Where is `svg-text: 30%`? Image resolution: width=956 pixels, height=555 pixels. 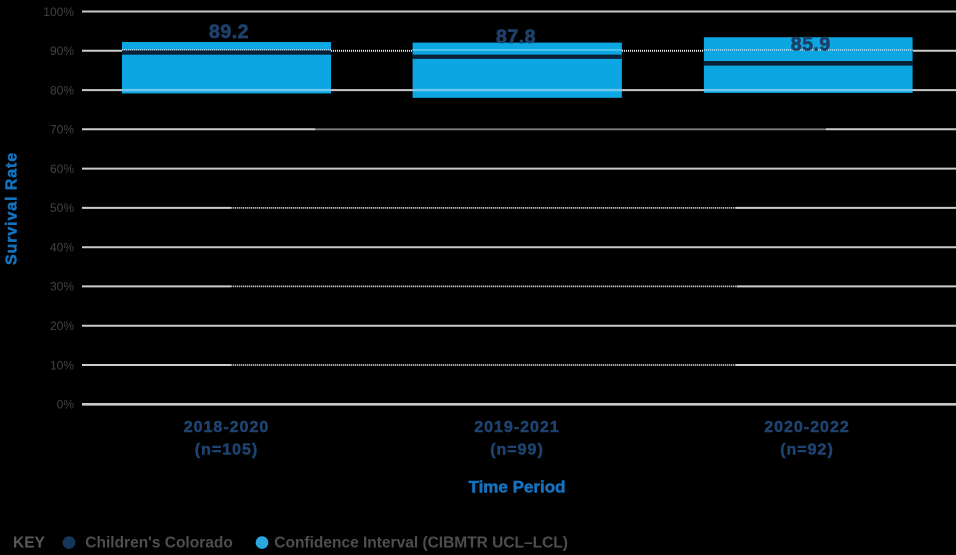 svg-text: 30% is located at coordinates (62, 287).